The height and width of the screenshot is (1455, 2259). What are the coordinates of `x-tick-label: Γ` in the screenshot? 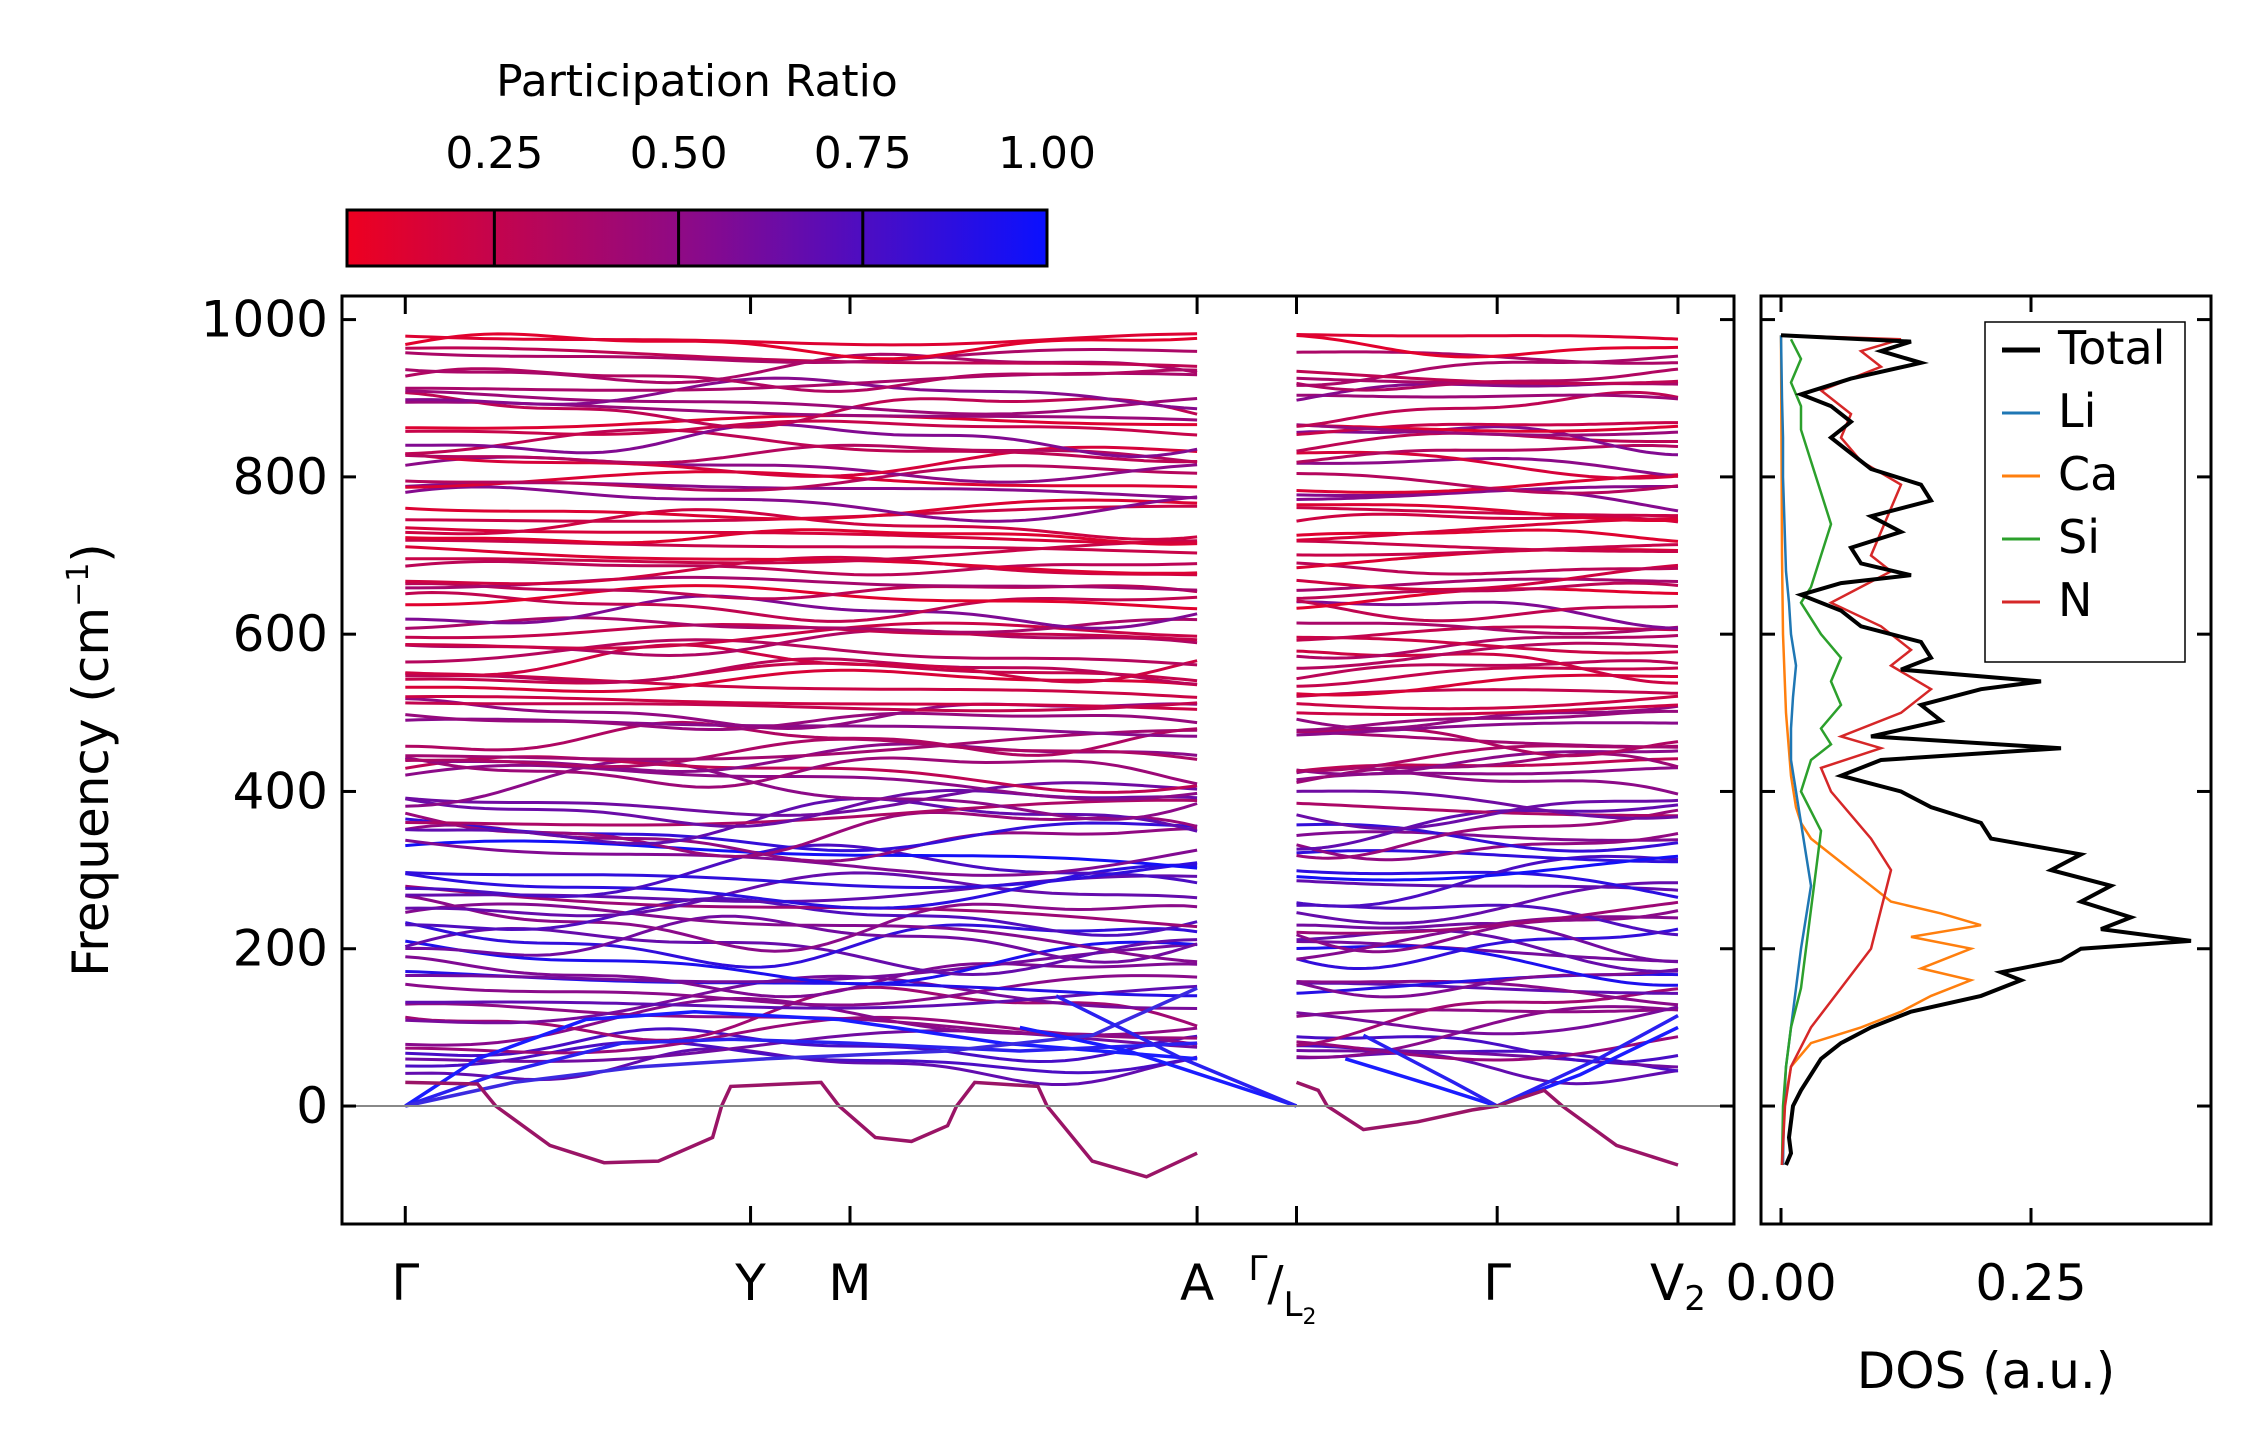 It's located at (1497, 1283).